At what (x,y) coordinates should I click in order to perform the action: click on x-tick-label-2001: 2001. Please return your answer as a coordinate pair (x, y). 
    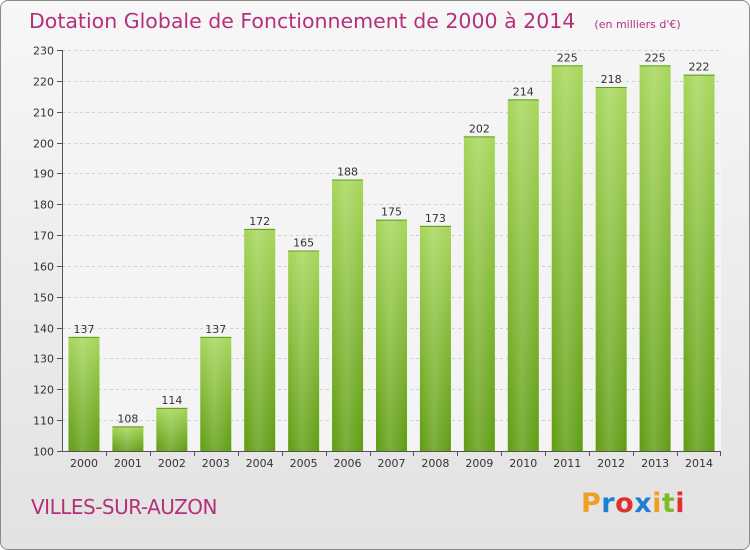
    Looking at the image, I should click on (128, 463).